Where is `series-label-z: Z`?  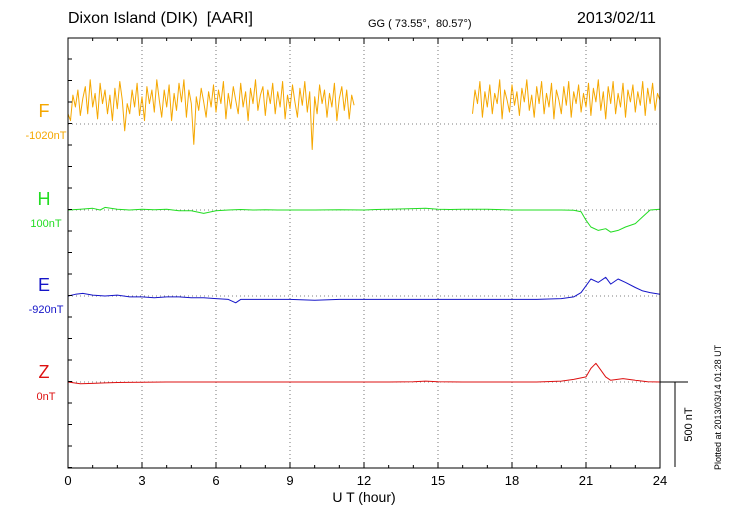
series-label-z: Z is located at coordinates (44, 372).